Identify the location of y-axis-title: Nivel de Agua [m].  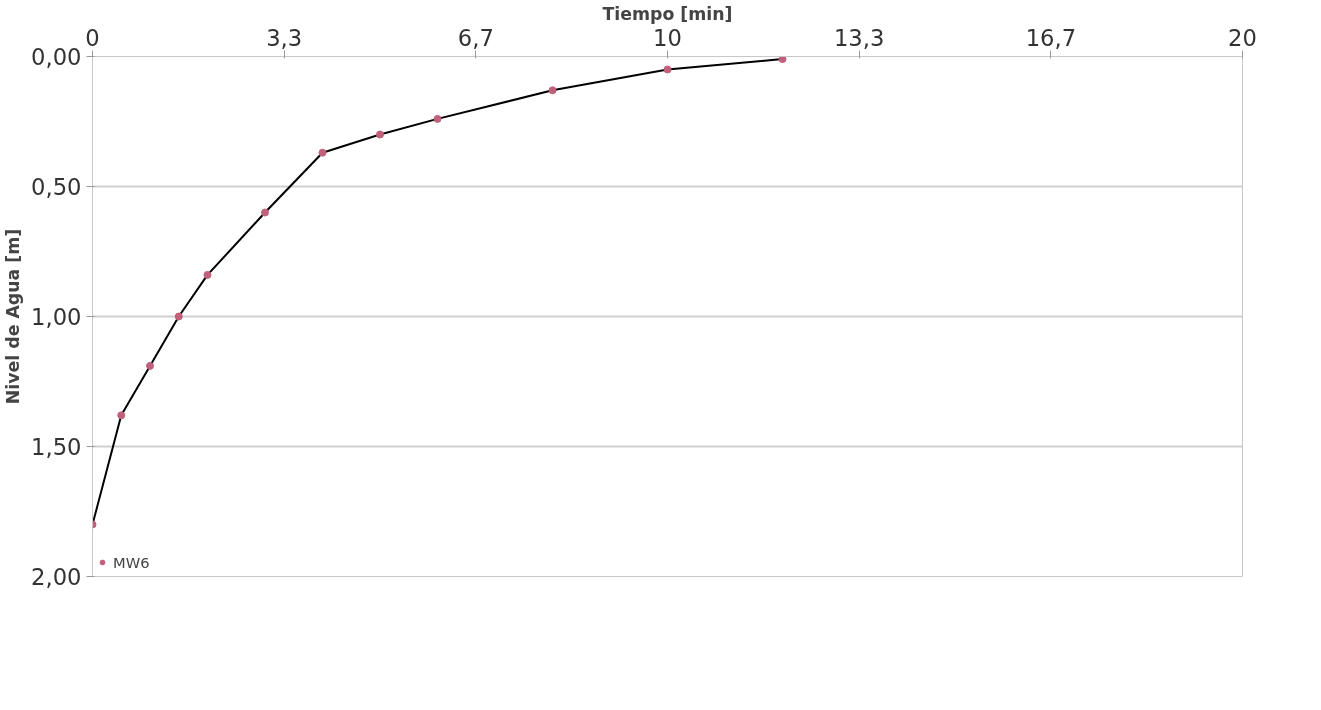
(13, 316).